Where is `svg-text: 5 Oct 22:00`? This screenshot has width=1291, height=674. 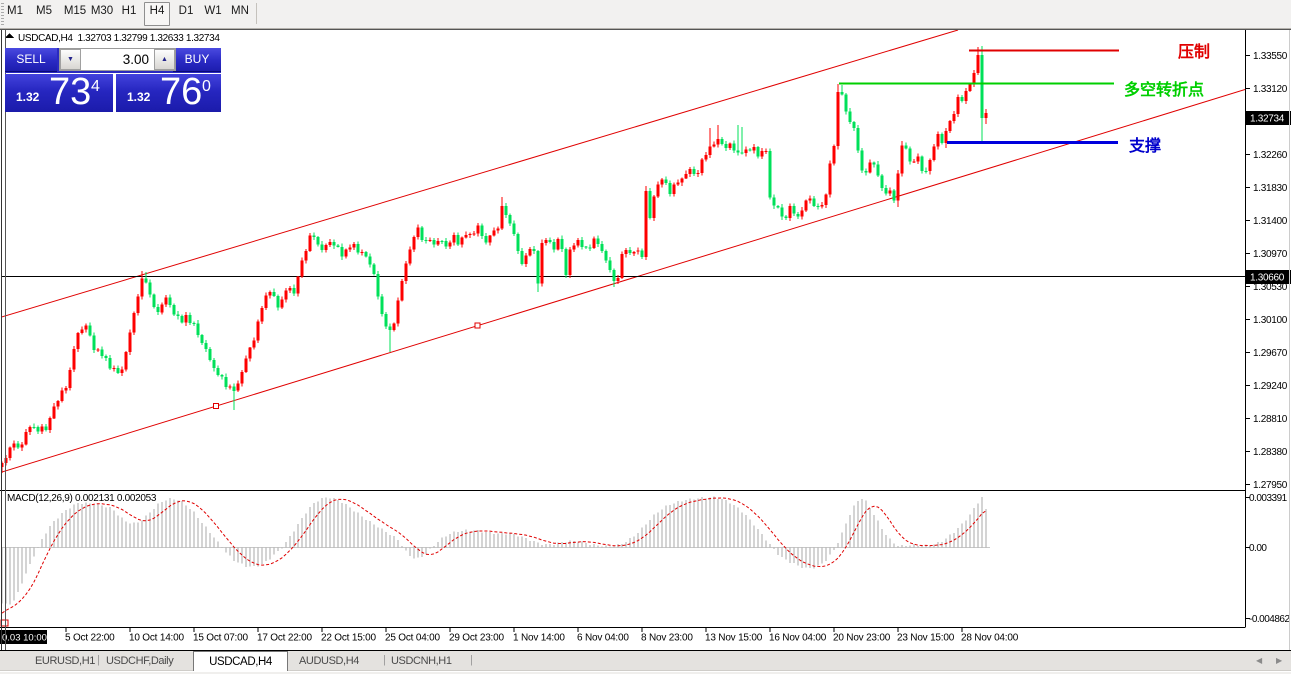 svg-text: 5 Oct 22:00 is located at coordinates (90, 638).